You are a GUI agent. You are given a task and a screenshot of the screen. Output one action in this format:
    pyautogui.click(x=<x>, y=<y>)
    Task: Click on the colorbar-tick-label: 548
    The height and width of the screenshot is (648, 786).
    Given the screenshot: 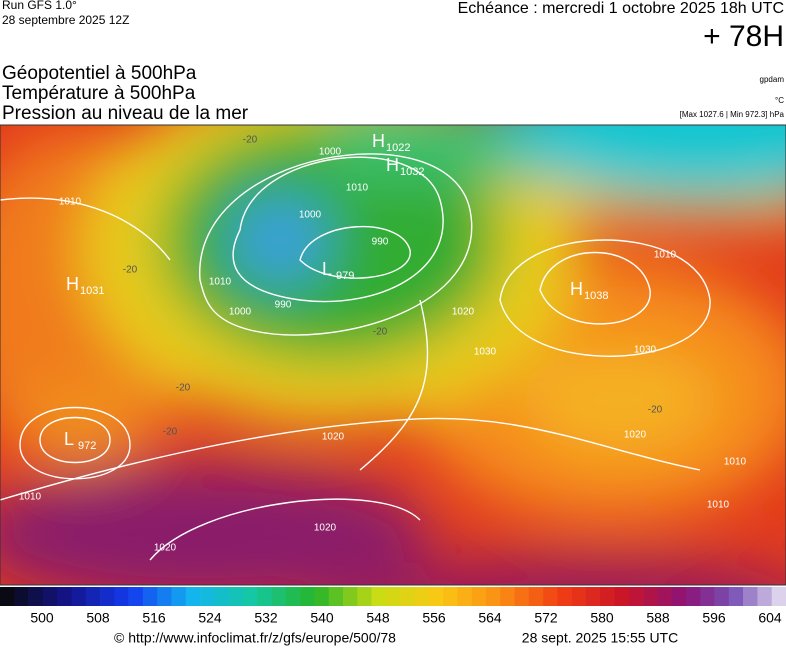 What is the action you would take?
    pyautogui.click(x=378, y=618)
    